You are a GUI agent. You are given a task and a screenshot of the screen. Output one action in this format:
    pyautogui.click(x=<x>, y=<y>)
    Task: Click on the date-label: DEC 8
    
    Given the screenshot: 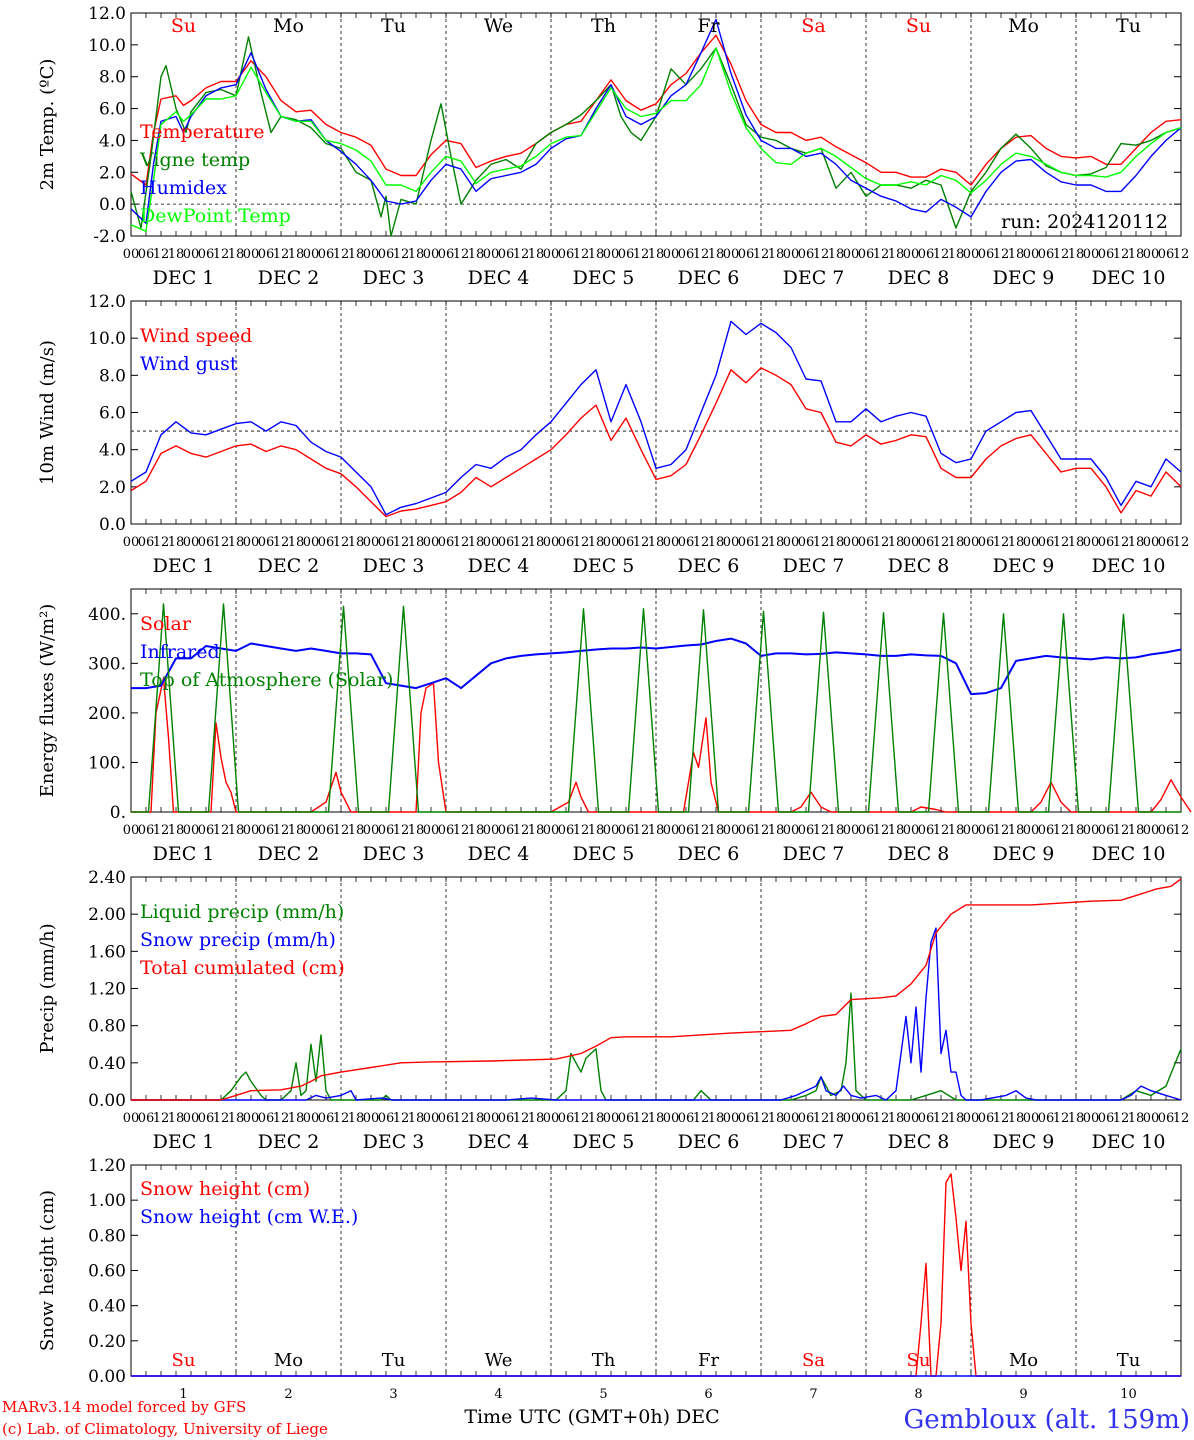 What is the action you would take?
    pyautogui.click(x=919, y=278)
    